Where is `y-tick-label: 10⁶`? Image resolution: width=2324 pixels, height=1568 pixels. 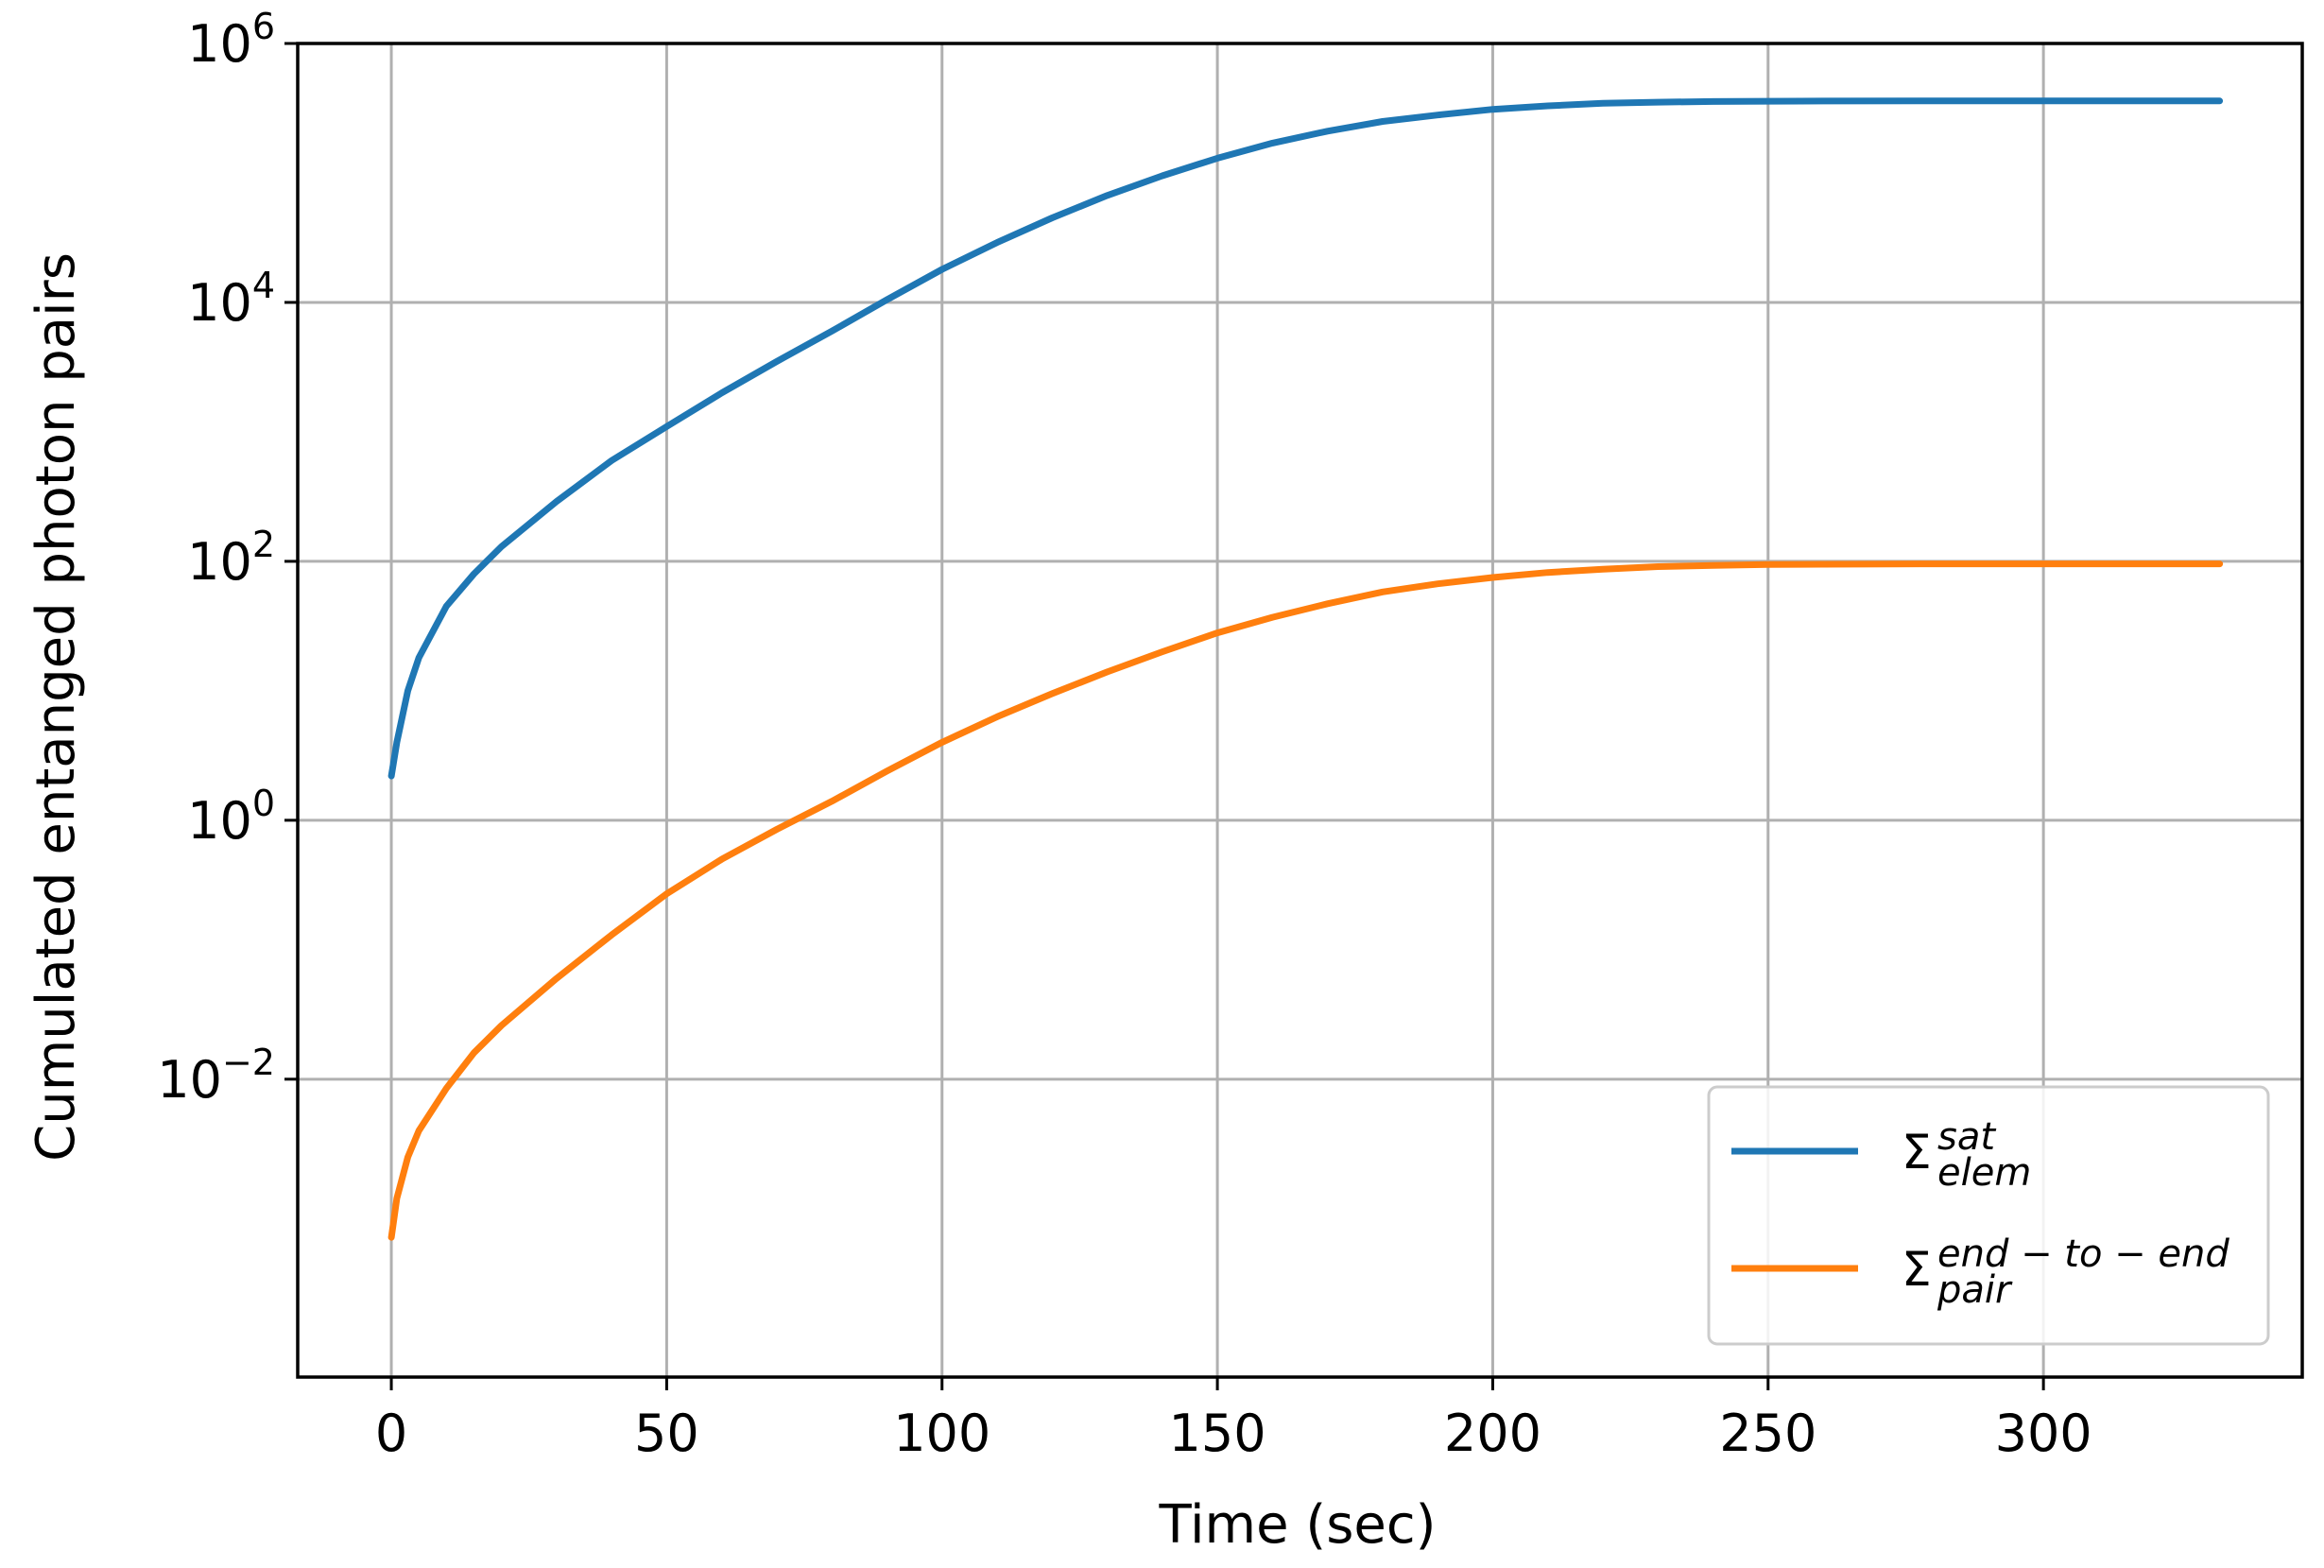
y-tick-label: 10⁶ is located at coordinates (231, 40).